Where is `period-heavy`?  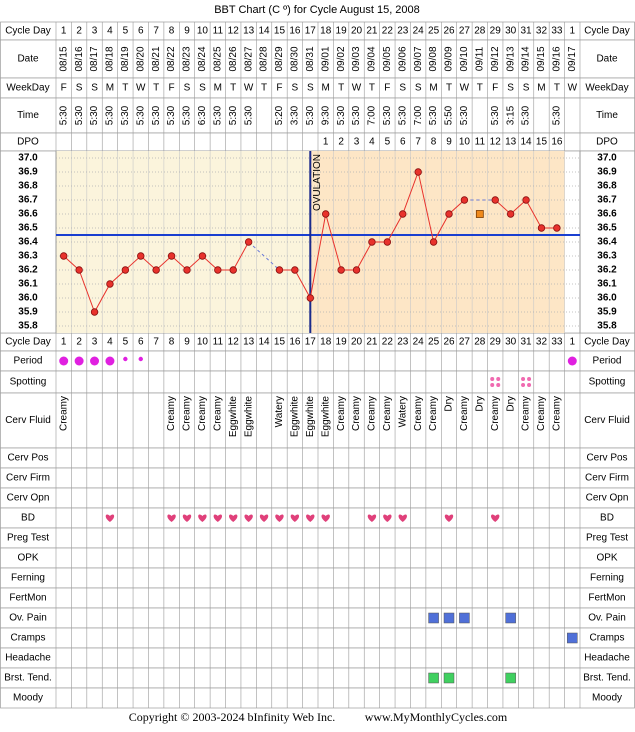
period-heavy is located at coordinates (79, 361).